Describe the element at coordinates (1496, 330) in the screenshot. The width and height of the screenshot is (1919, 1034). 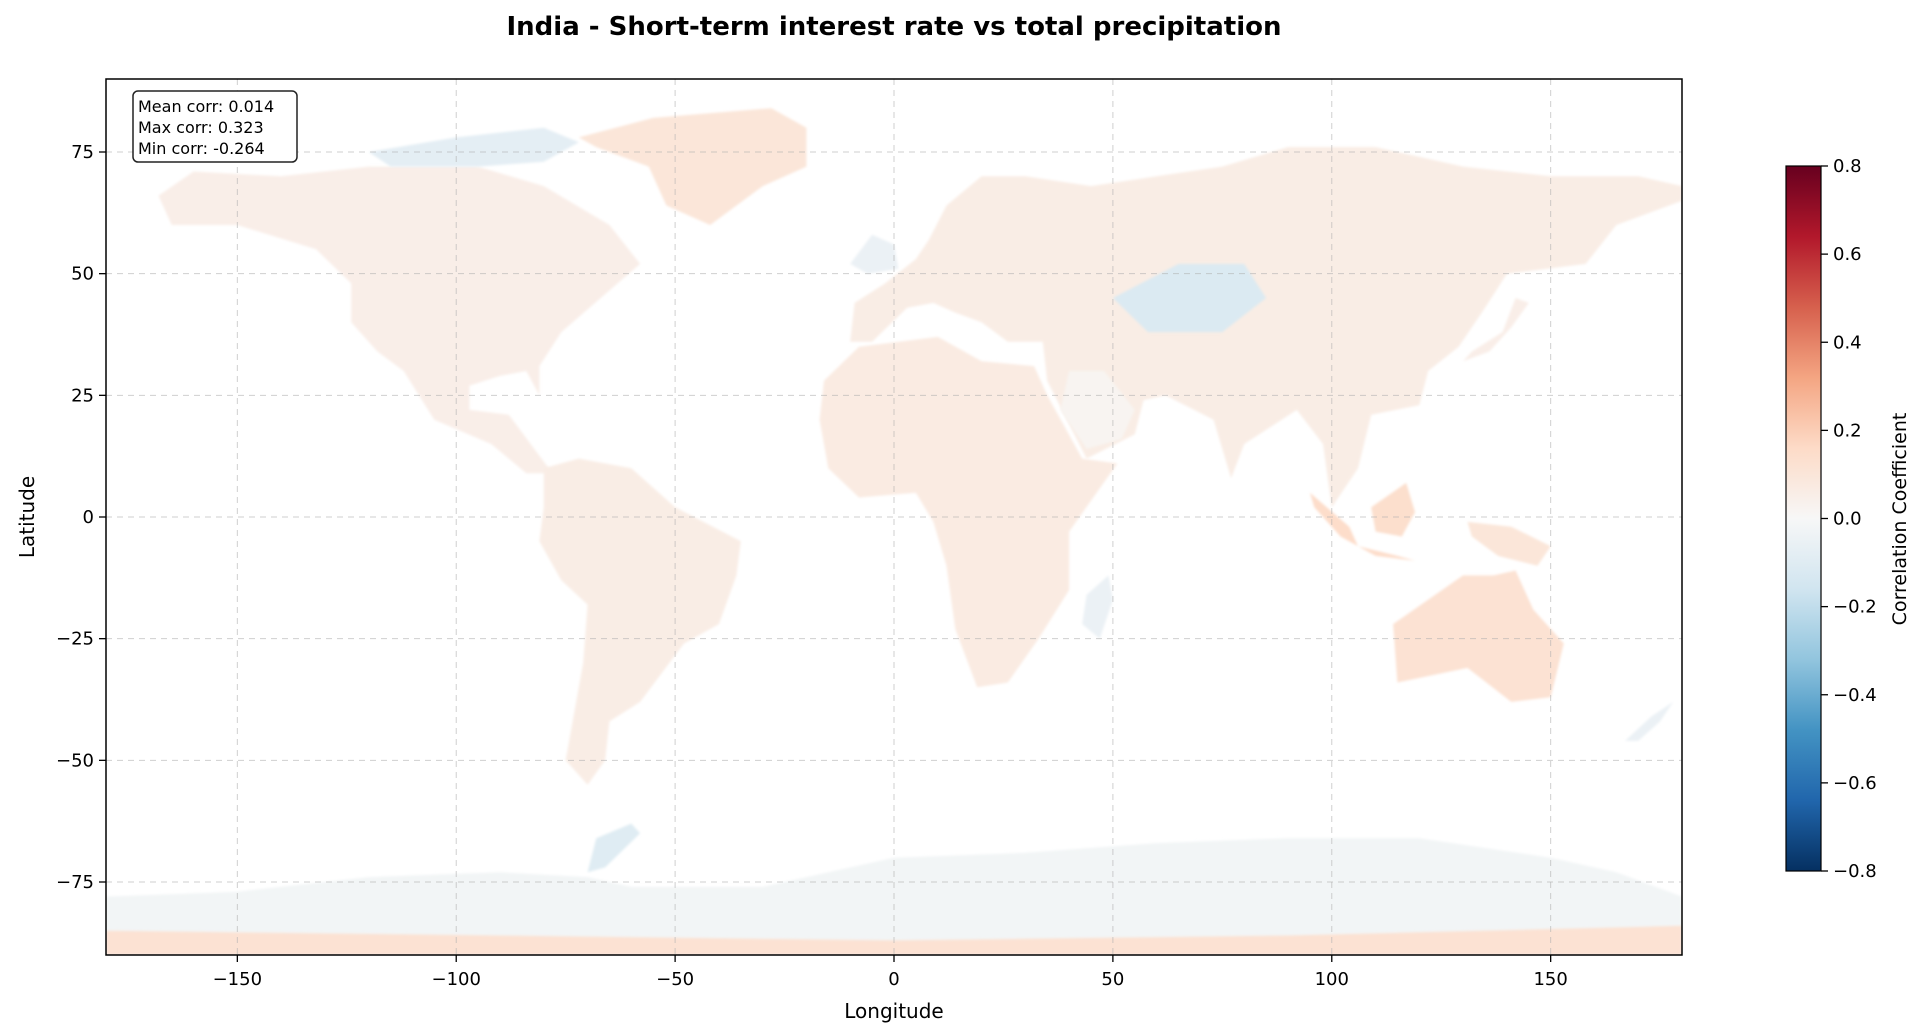
I see `region-japan` at that location.